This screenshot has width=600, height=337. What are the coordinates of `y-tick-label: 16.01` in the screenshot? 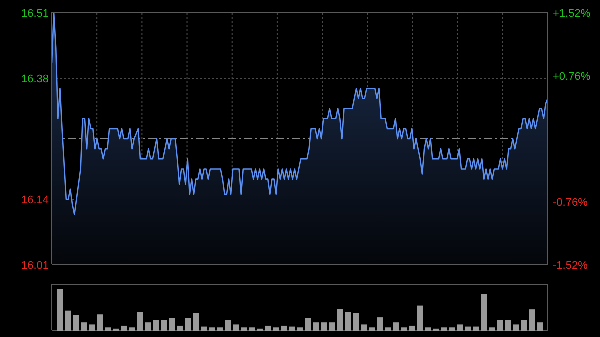 It's located at (35, 266).